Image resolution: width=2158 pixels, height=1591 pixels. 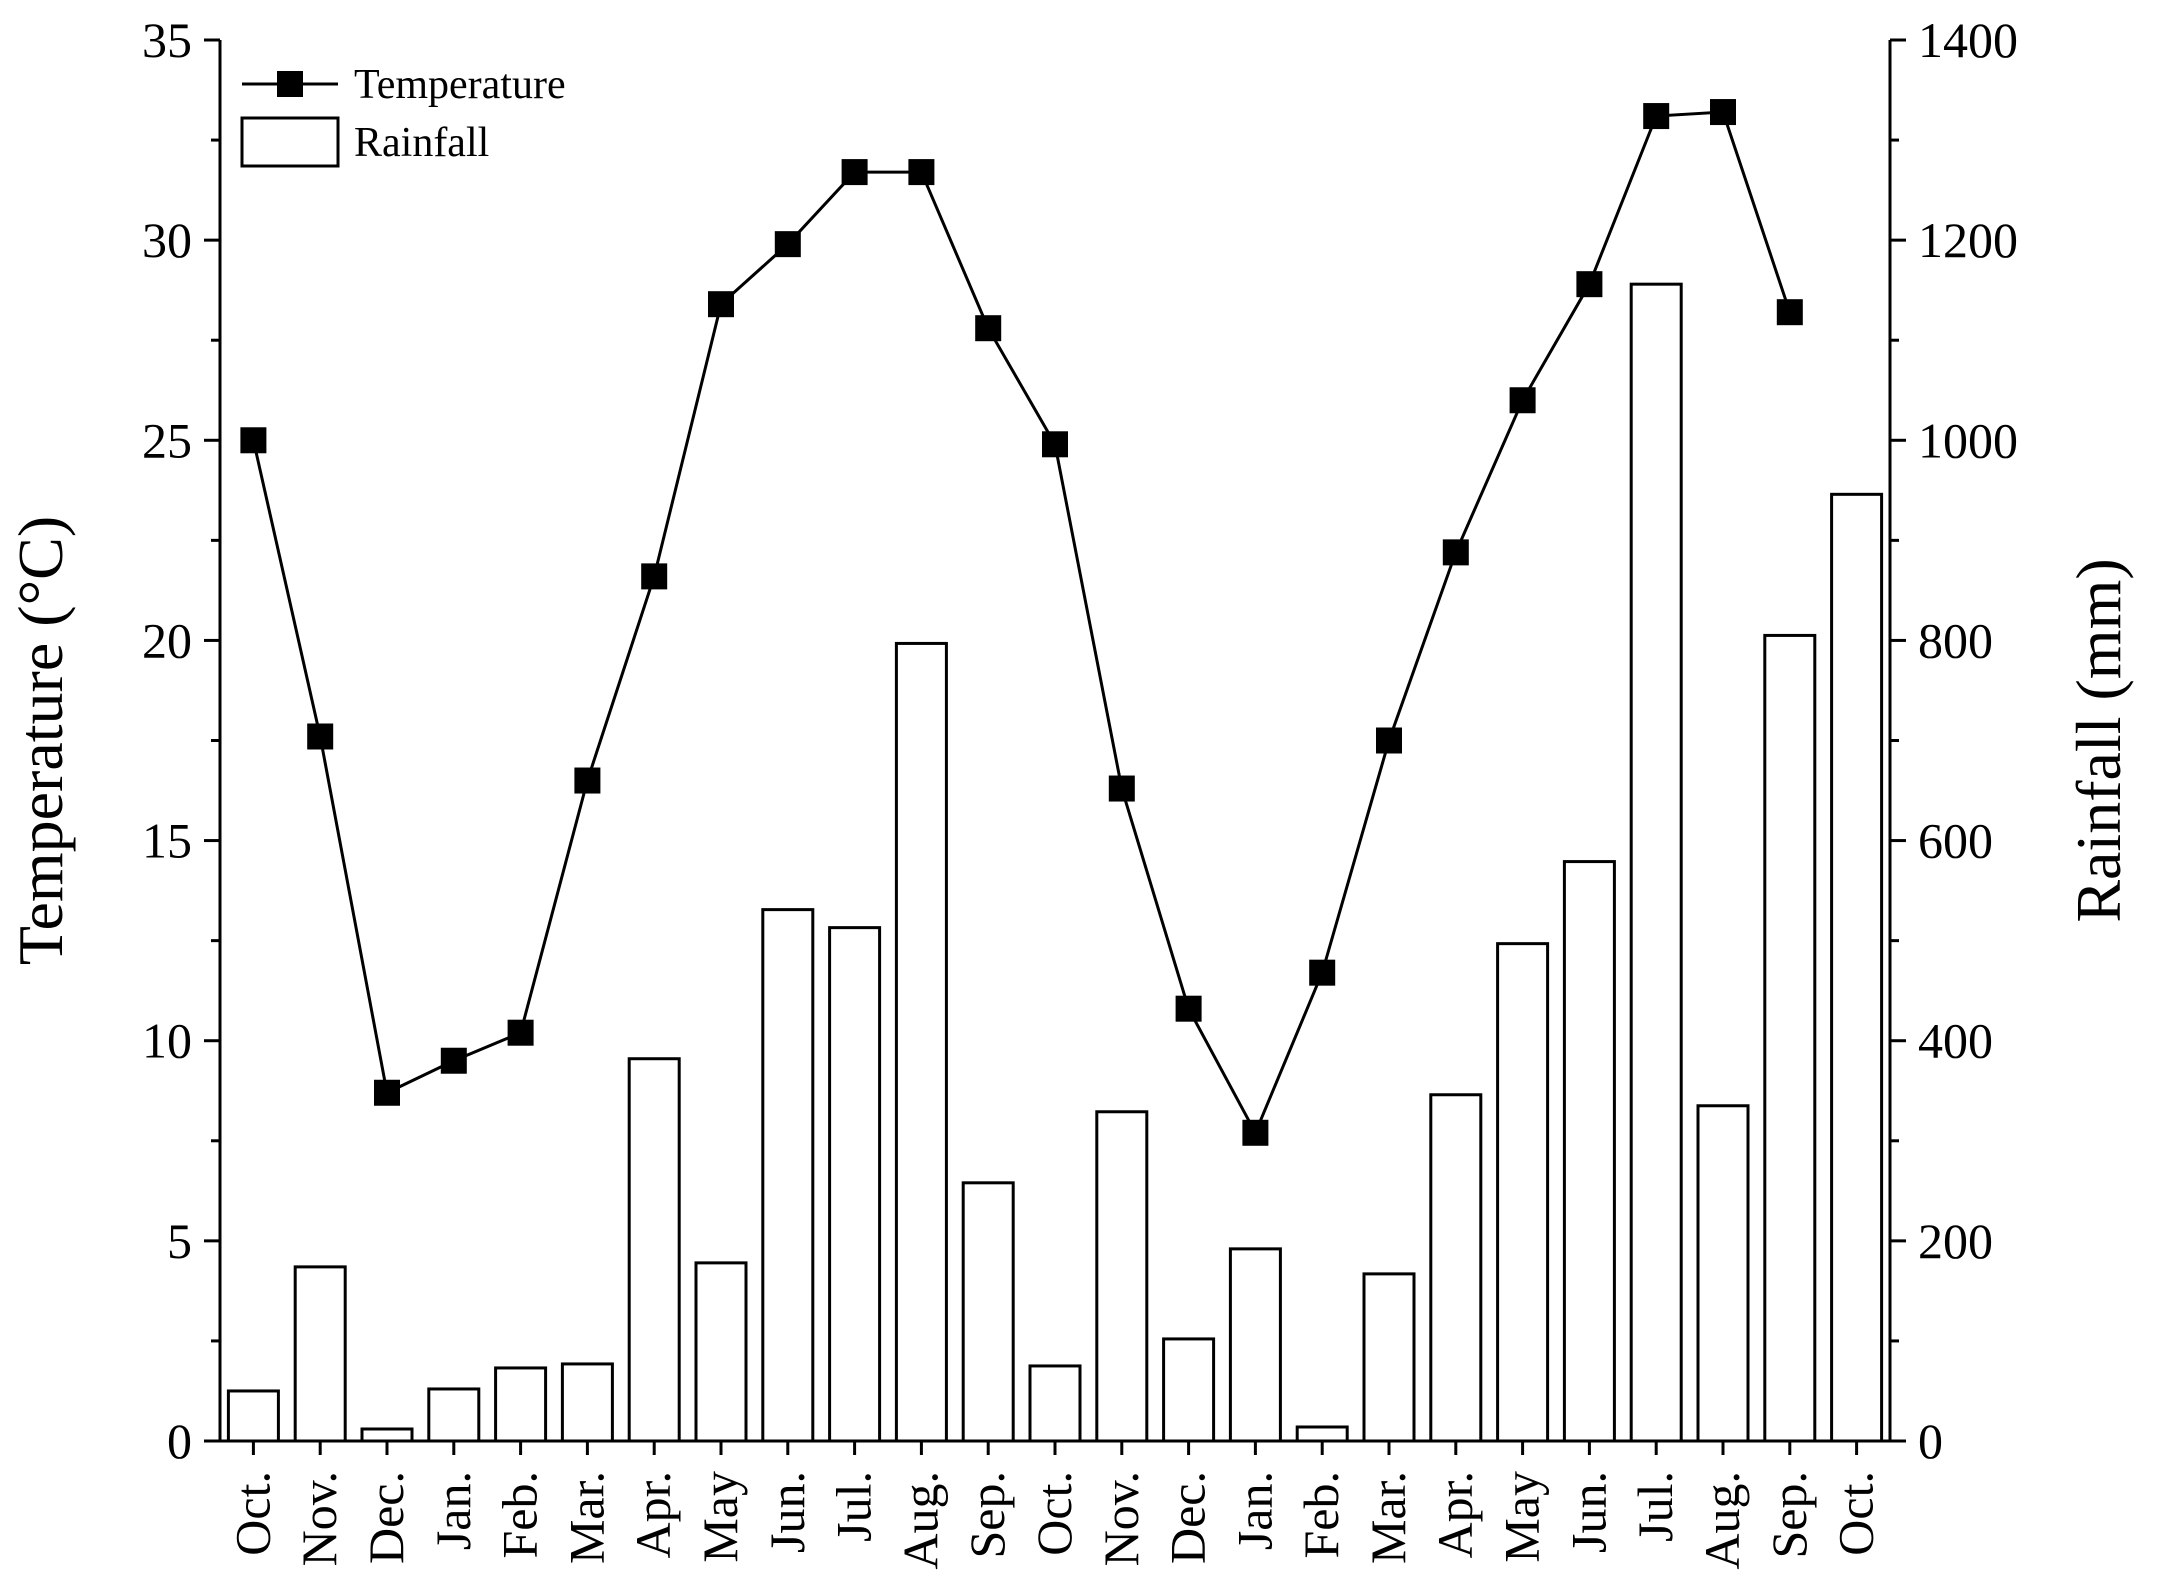 What do you see at coordinates (179, 1241) in the screenshot?
I see `left-tick-label: 5` at bounding box center [179, 1241].